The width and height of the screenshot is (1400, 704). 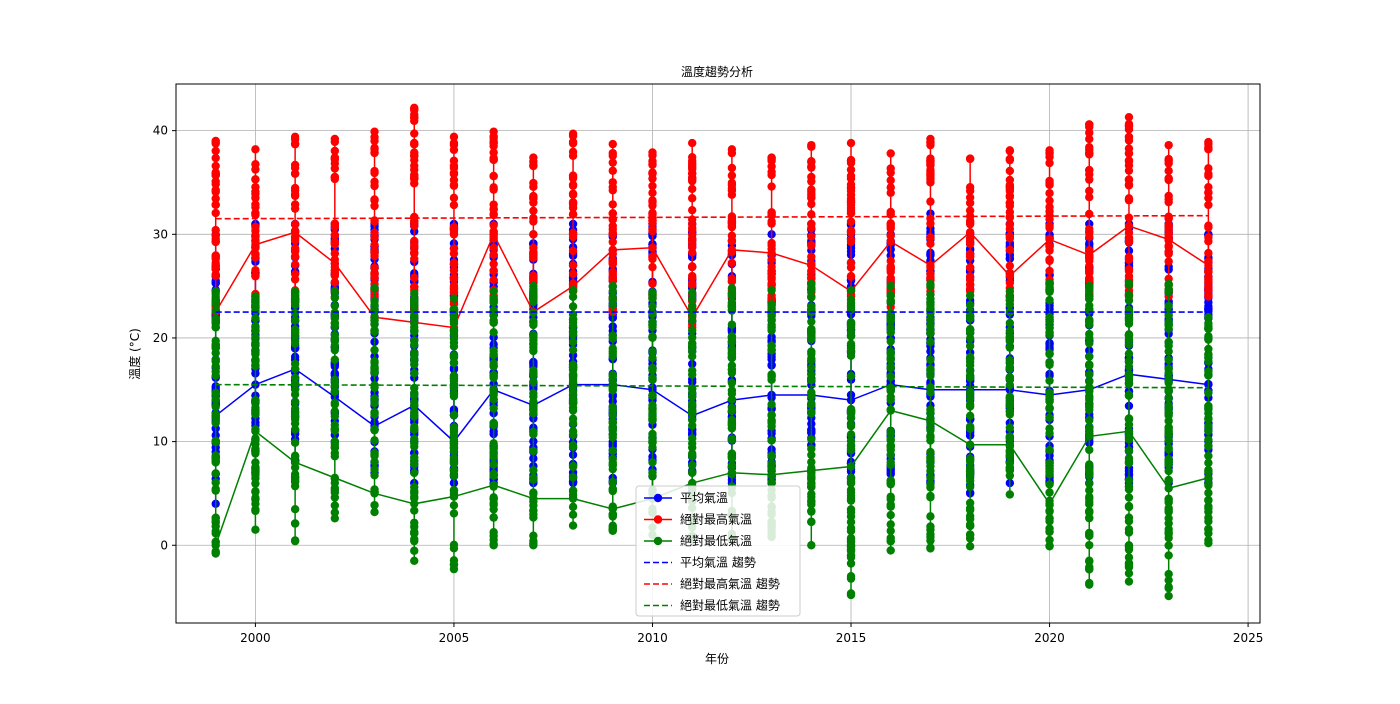 What do you see at coordinates (255, 638) in the screenshot?
I see `x-tick-label: 2000` at bounding box center [255, 638].